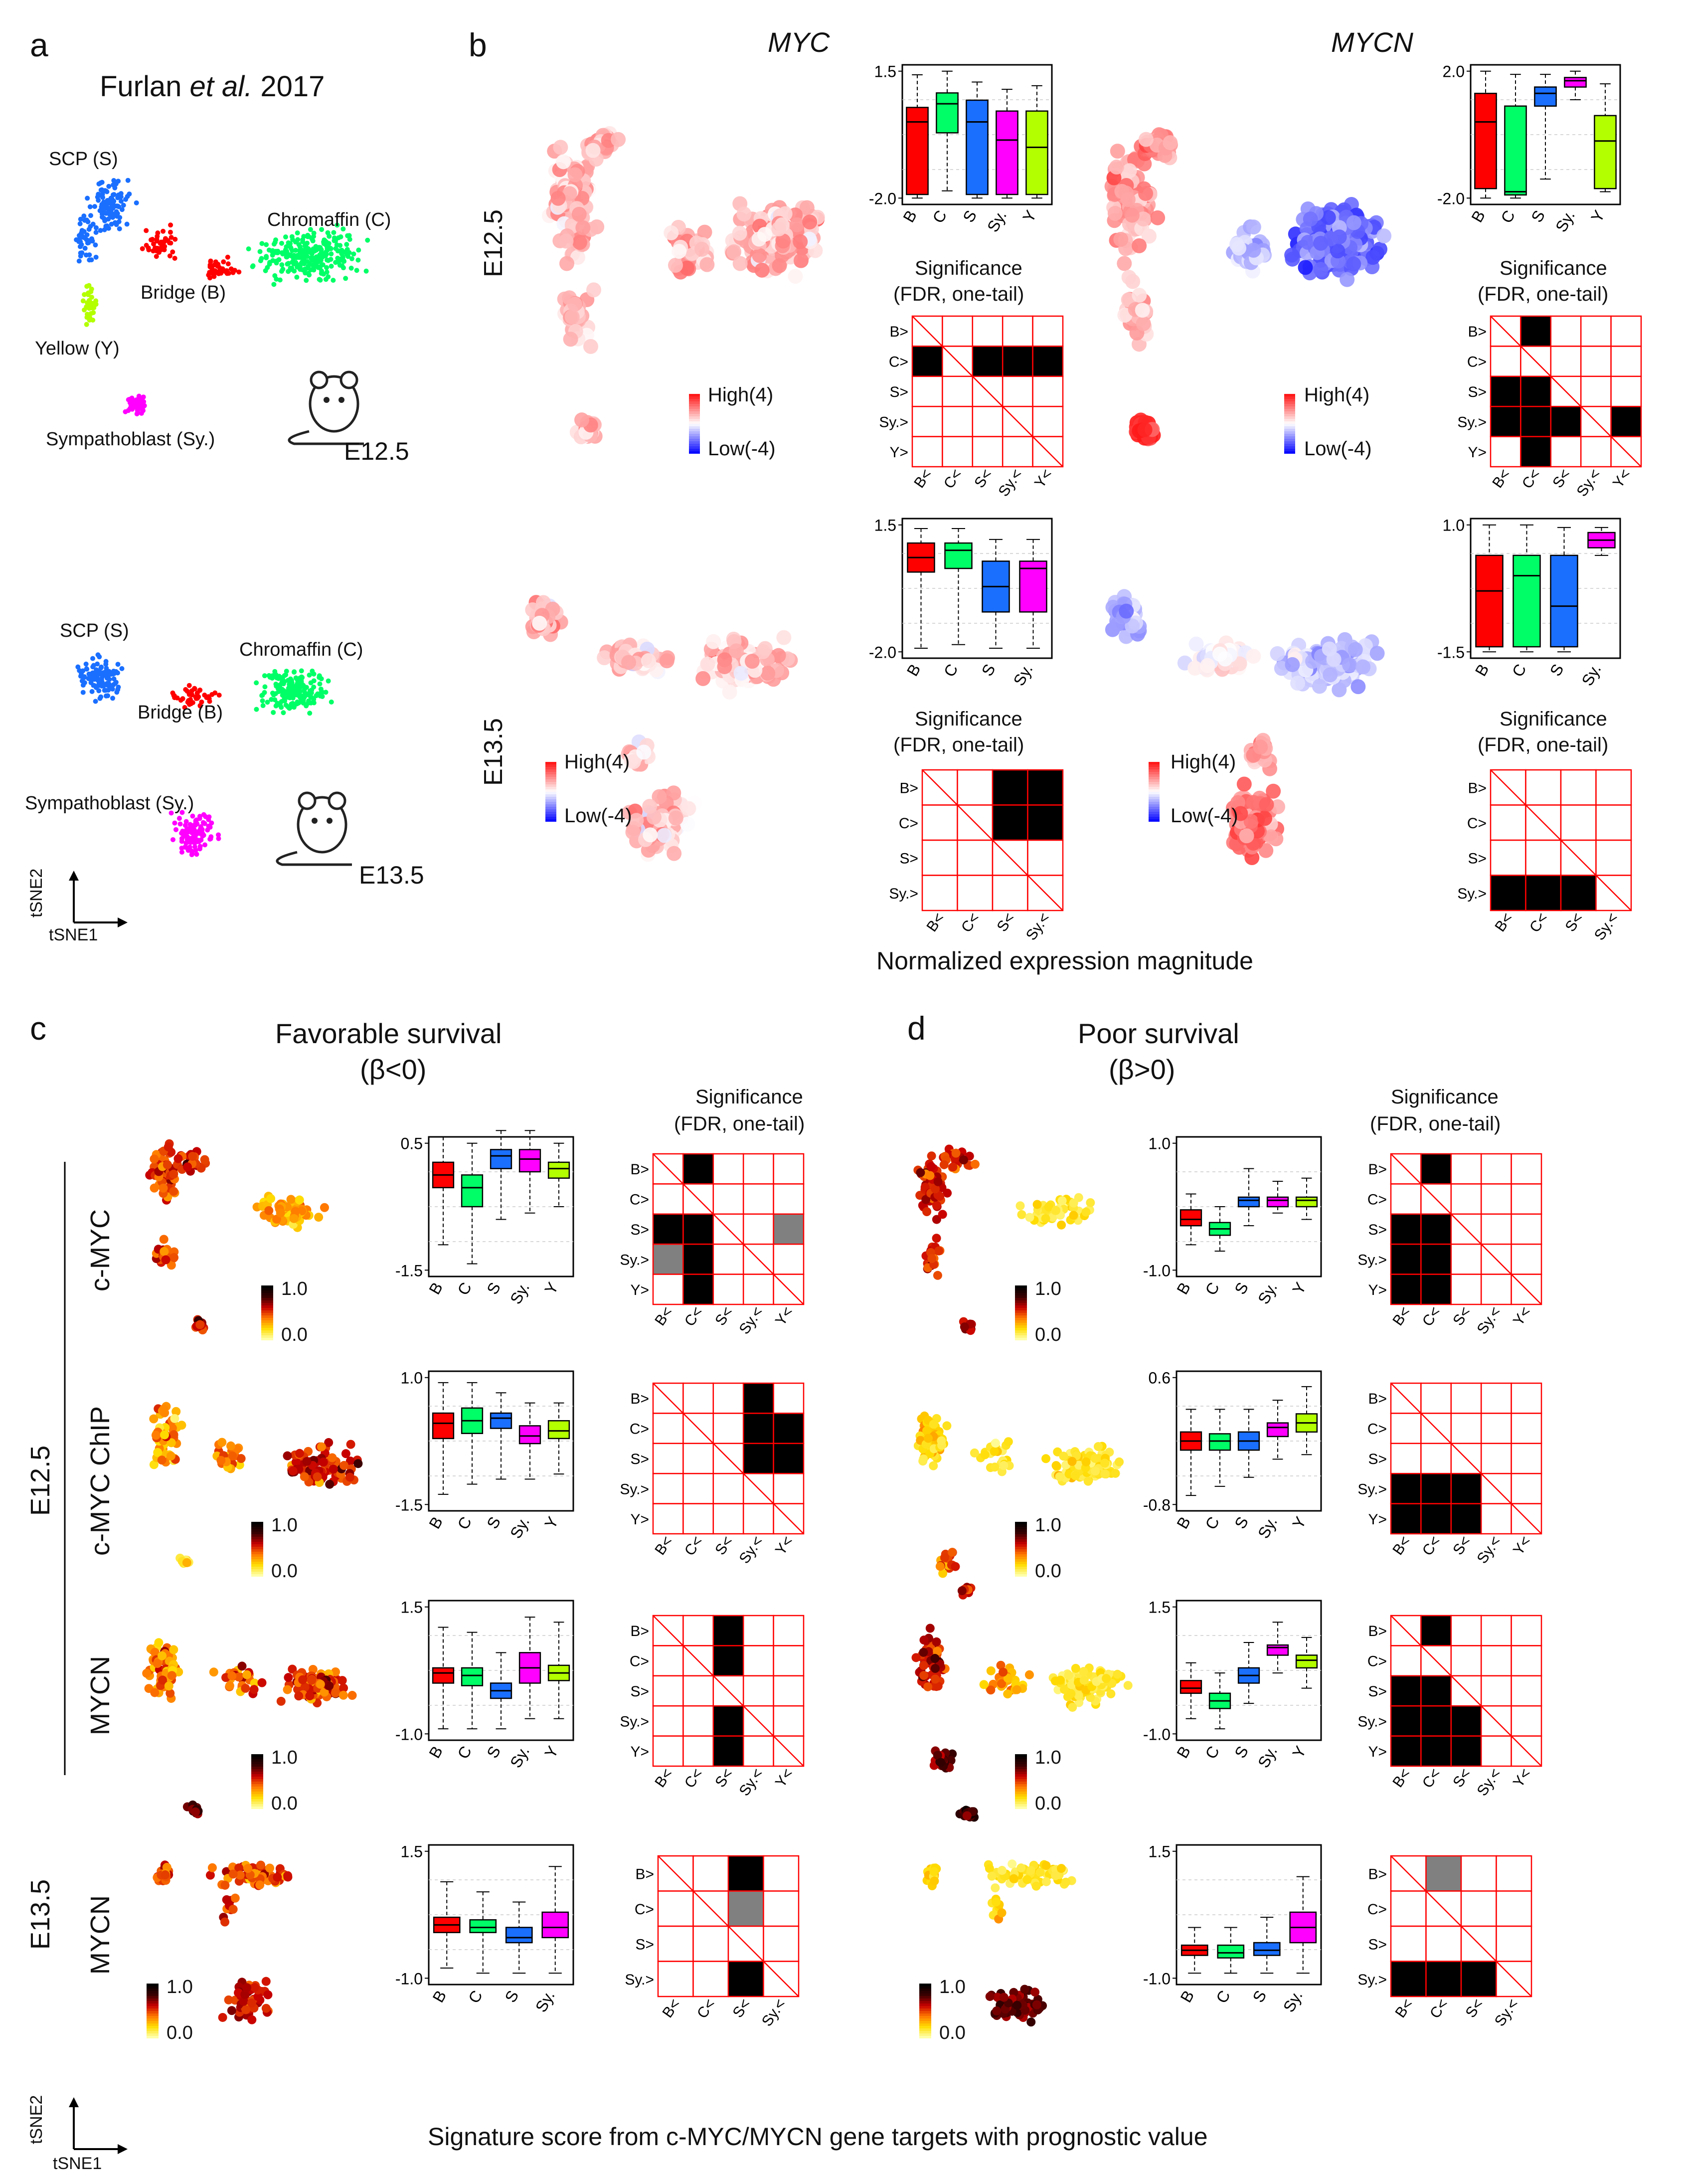  Describe the element at coordinates (1544, 856) in the screenshot. I see `significance-matrix-mycn-e135: B>C>S>Sy.>B< C< S< Sy.<` at that location.